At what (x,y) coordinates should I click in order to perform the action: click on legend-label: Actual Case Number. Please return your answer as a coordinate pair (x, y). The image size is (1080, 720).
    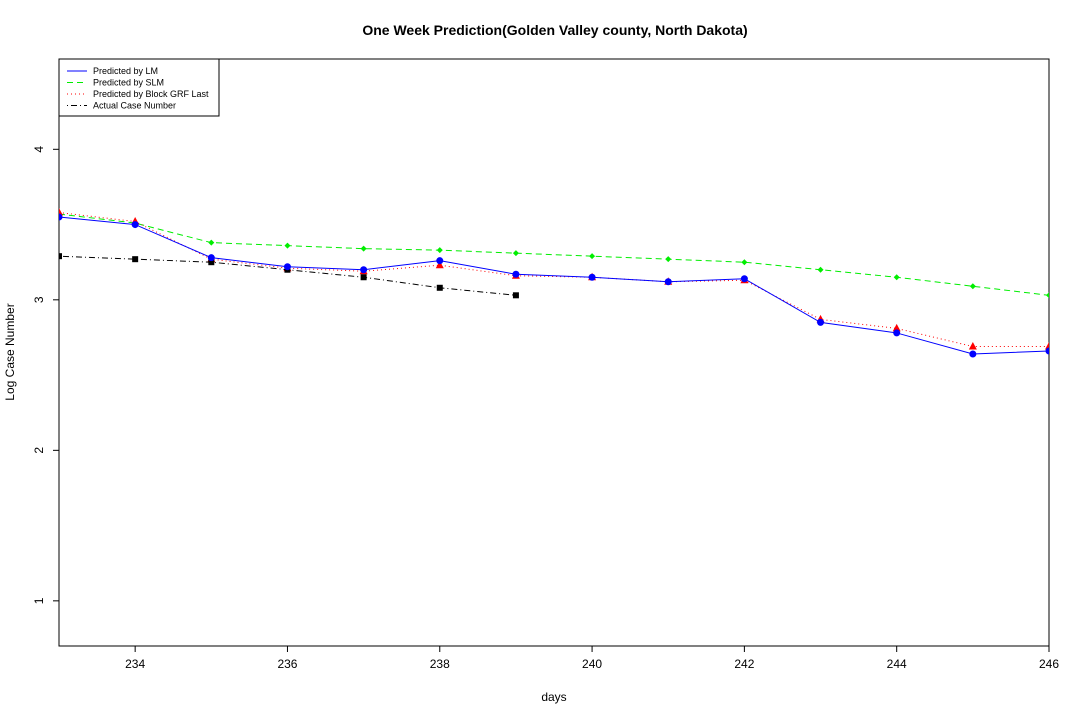
    Looking at the image, I should click on (134, 106).